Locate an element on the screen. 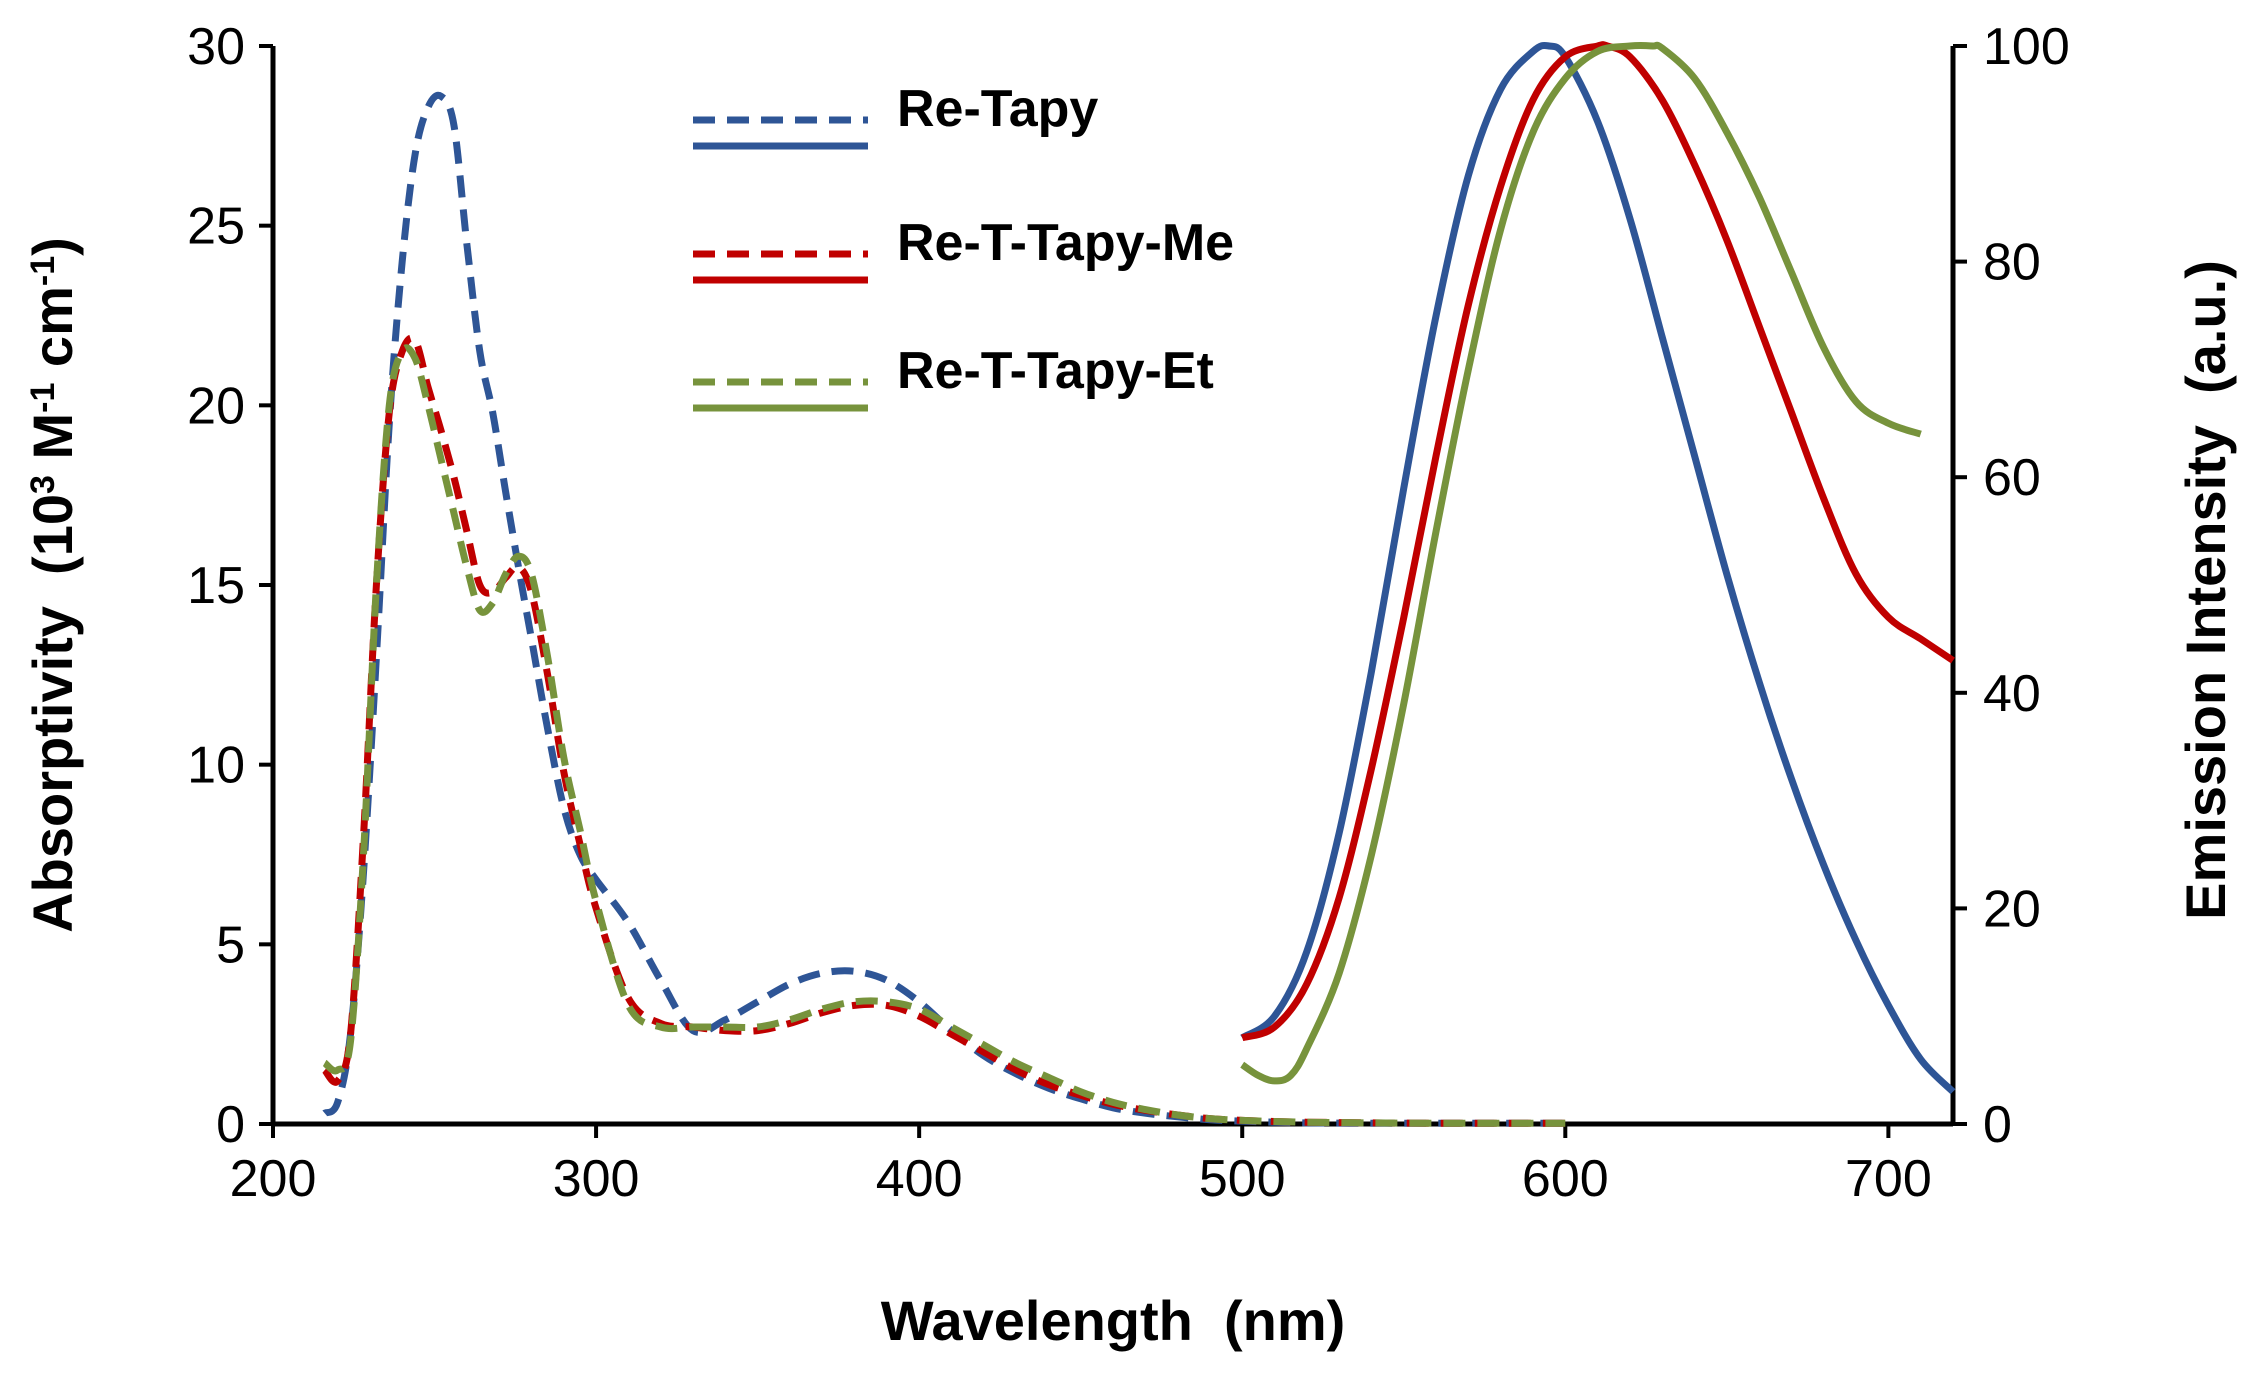 This screenshot has height=1379, width=2263. x-axis-ticks: 200 300 400 500 600 700 is located at coordinates (1081, 1166).